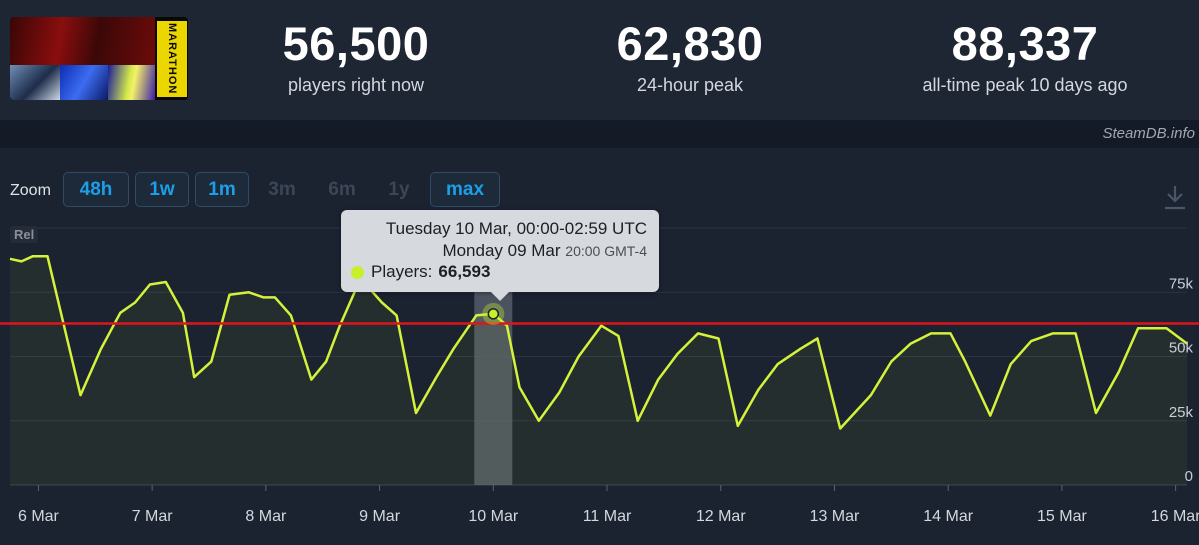  I want to click on zoom-1m-button: 1m, so click(222, 189).